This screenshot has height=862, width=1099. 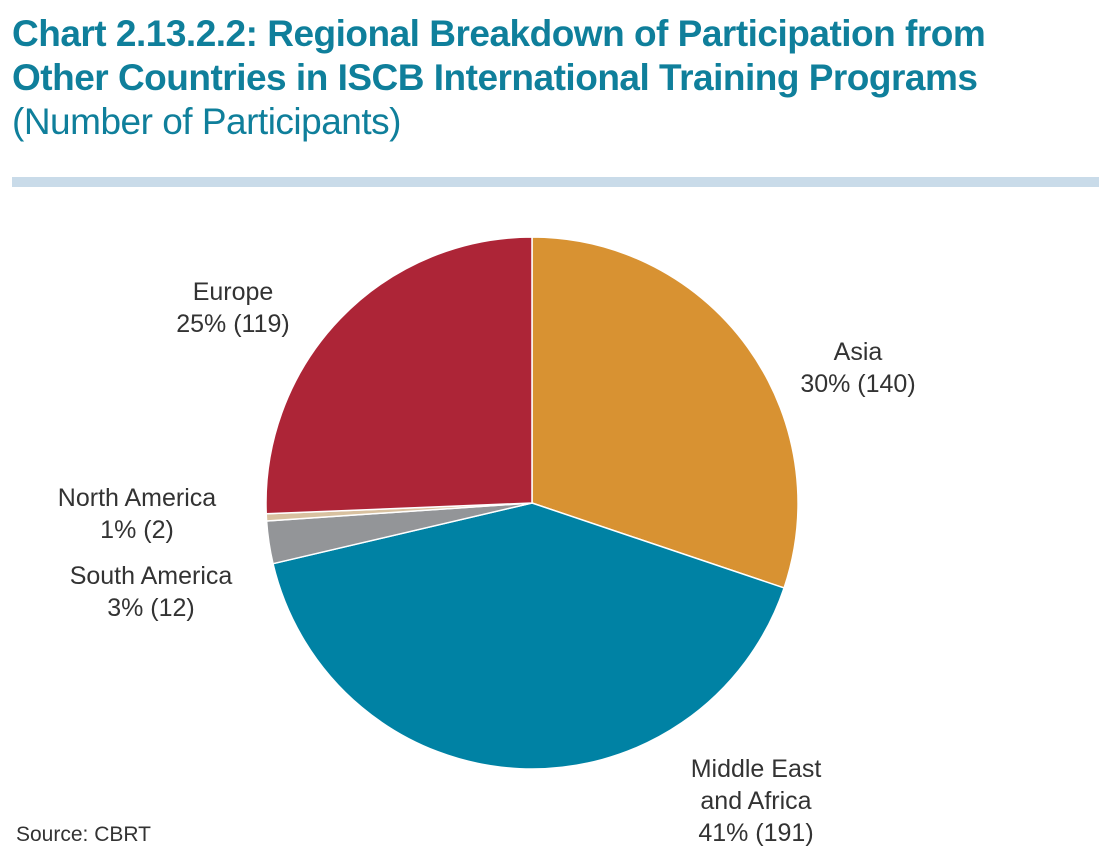 I want to click on slice-name-asia: Asia, so click(x=858, y=352).